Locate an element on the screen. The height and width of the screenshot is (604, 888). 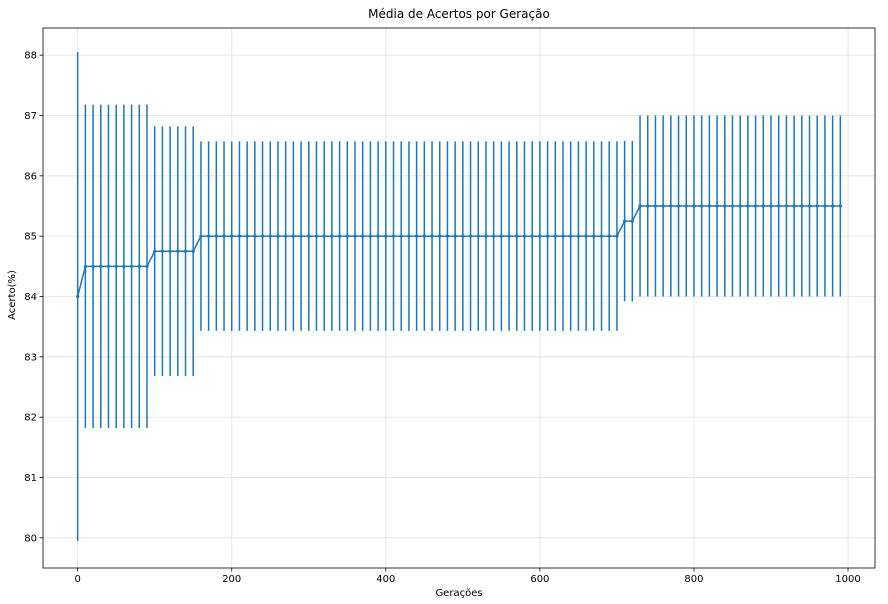
x-tick-label: 400 is located at coordinates (385, 579).